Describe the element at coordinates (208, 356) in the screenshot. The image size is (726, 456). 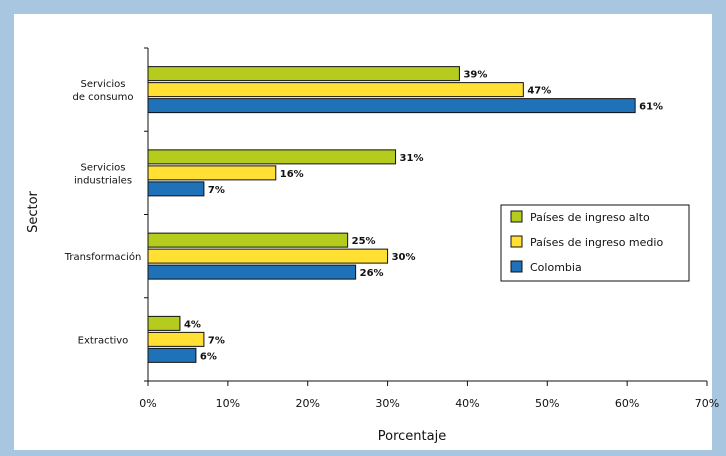
I see `bar-value-label: 6%` at that location.